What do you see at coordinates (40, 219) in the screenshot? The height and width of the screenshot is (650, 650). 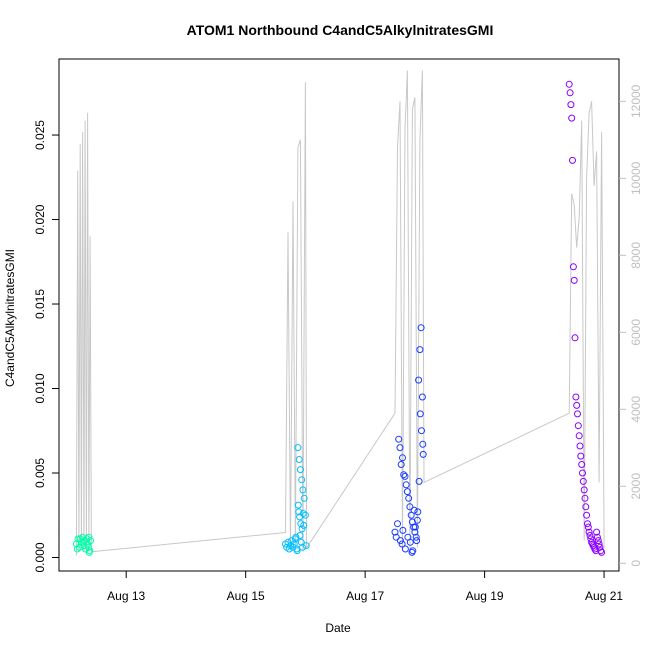 I see `y-tick-label: 0.020` at bounding box center [40, 219].